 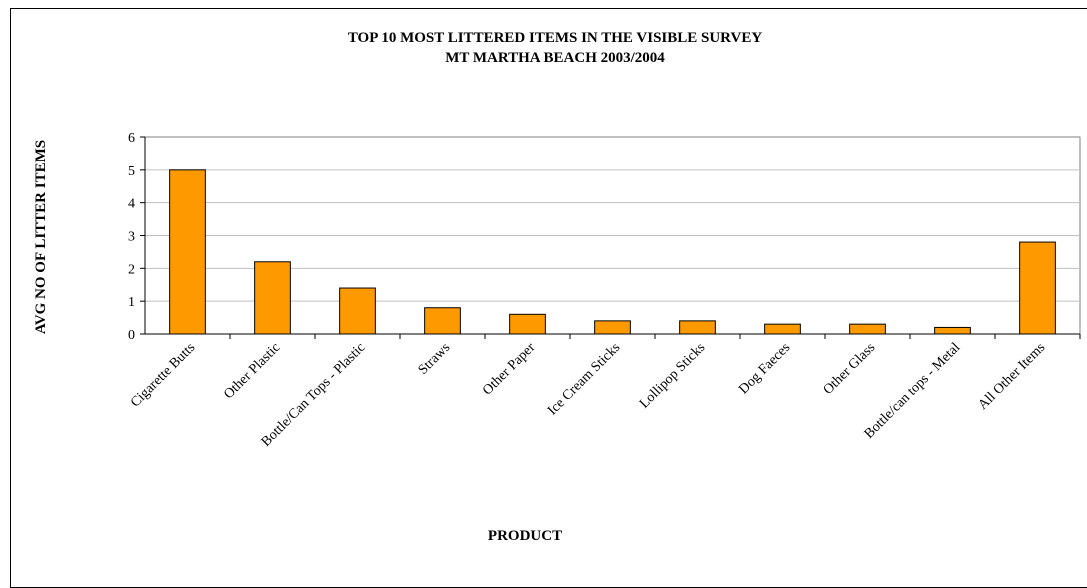 What do you see at coordinates (131, 171) in the screenshot?
I see `y-tick-label: 5` at bounding box center [131, 171].